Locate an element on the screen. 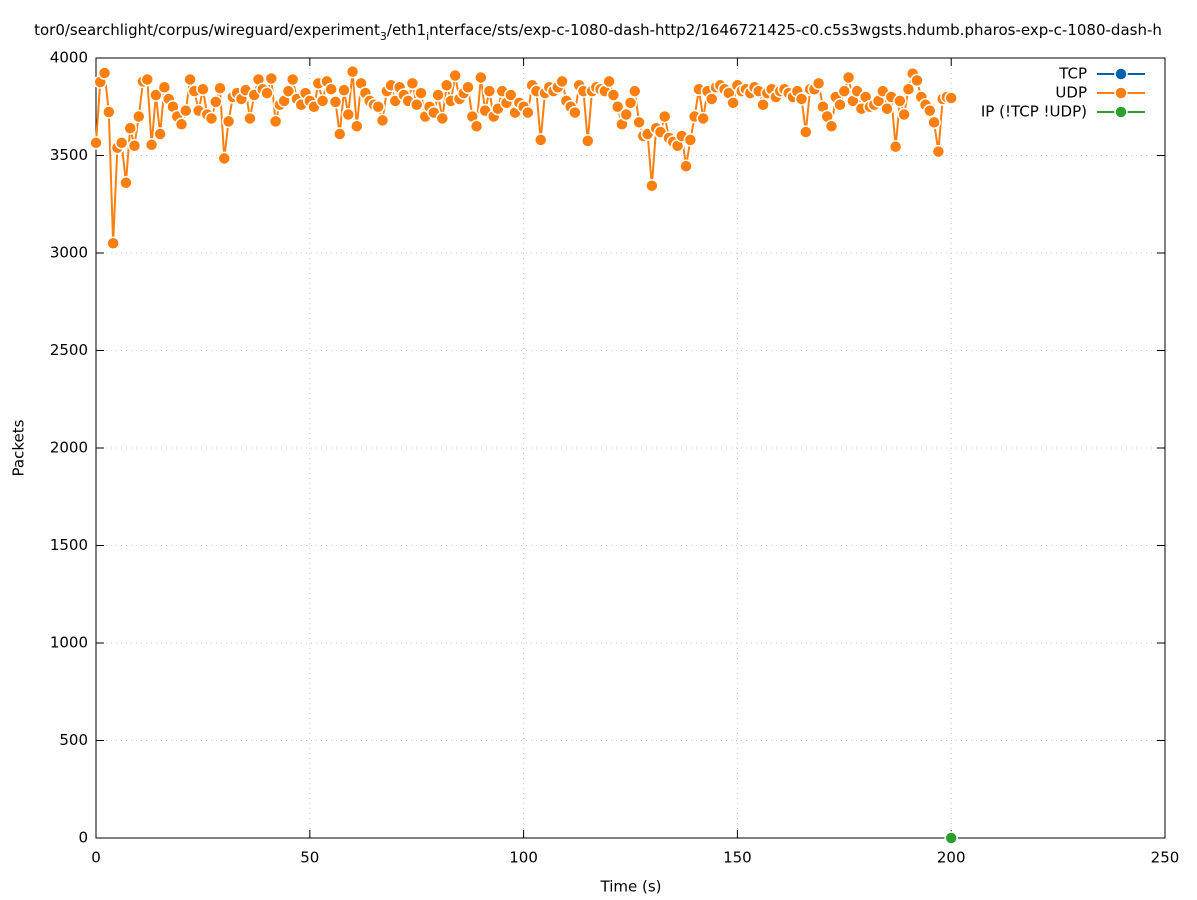 This screenshot has width=1197, height=900. y-axis-label: Packets is located at coordinates (19, 447).